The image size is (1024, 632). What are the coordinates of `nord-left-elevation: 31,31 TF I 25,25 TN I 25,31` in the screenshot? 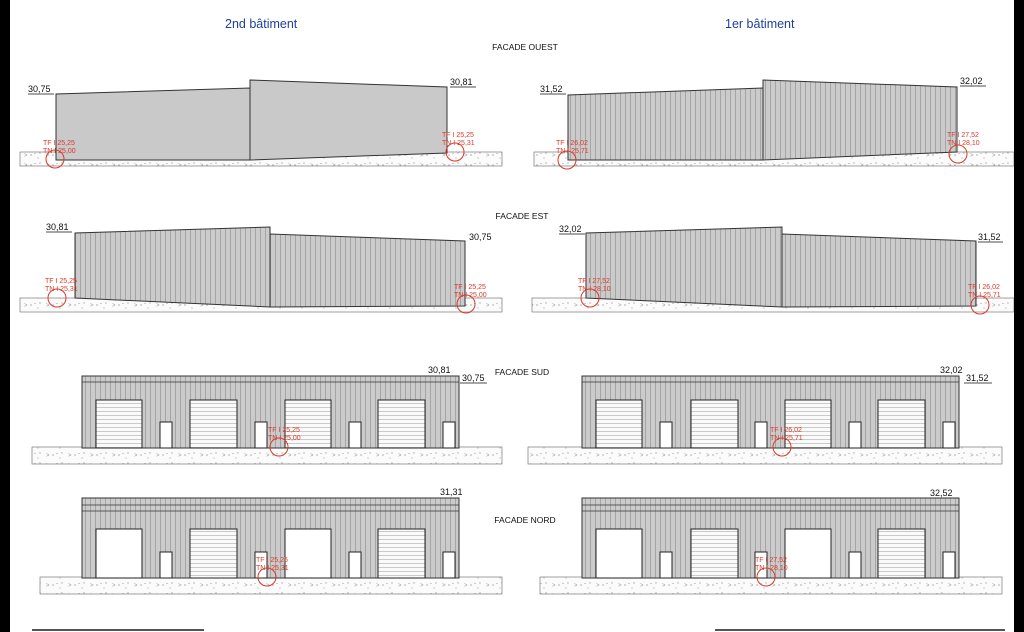 It's located at (271, 541).